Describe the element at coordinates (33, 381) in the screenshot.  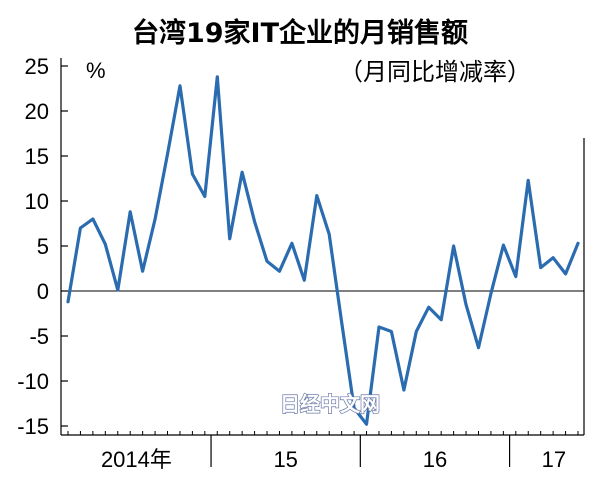
I see `y-tick-label: -10` at that location.